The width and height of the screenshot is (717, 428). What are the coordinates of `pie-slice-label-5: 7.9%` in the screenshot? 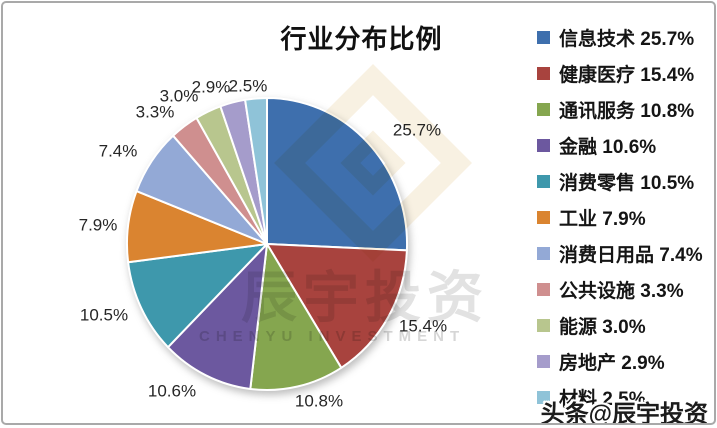 It's located at (98, 224).